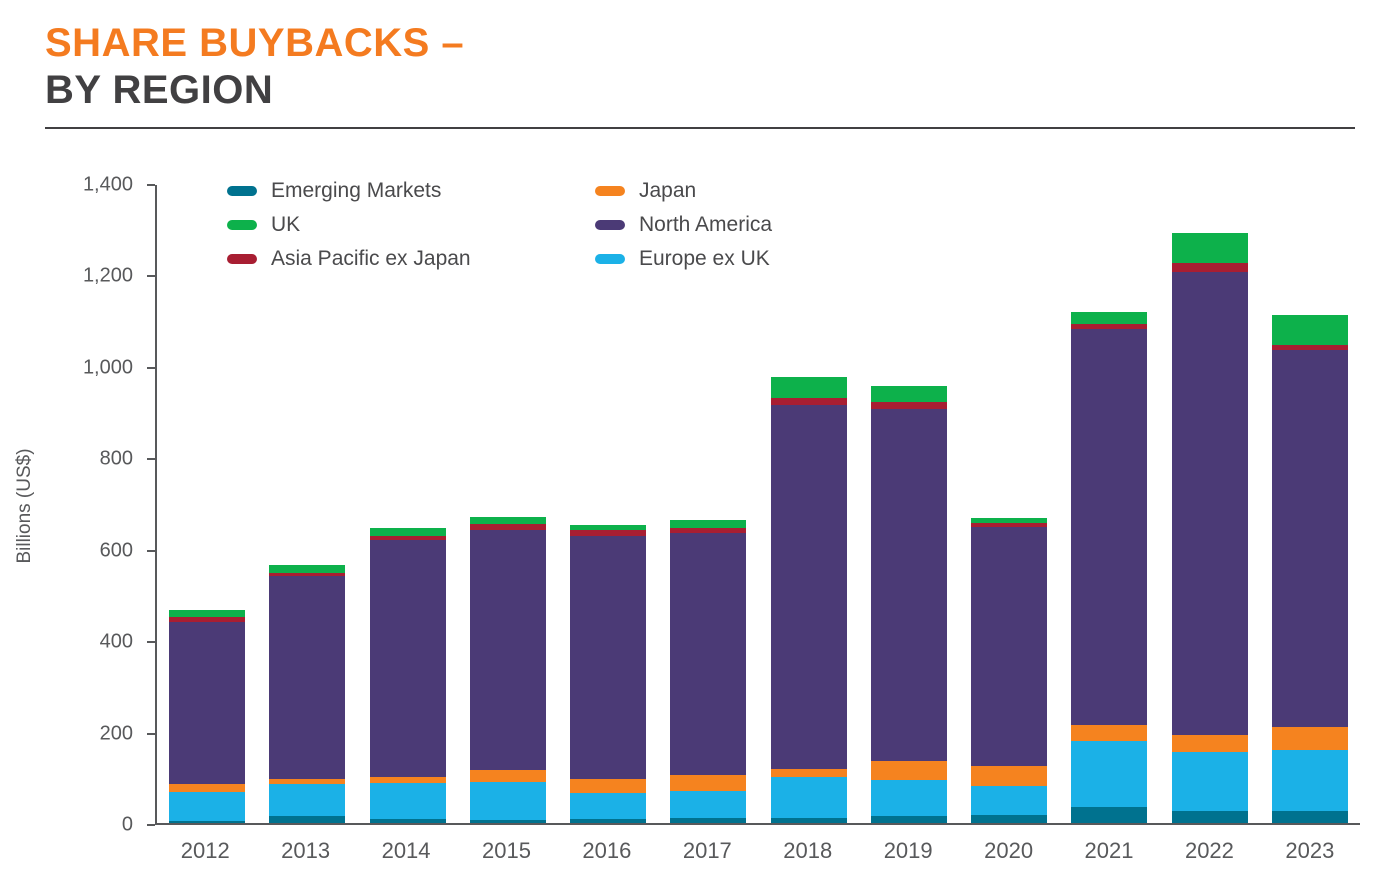 The height and width of the screenshot is (890, 1400). I want to click on bar-segment-asia-pacific-ex-japan-2016, so click(608, 533).